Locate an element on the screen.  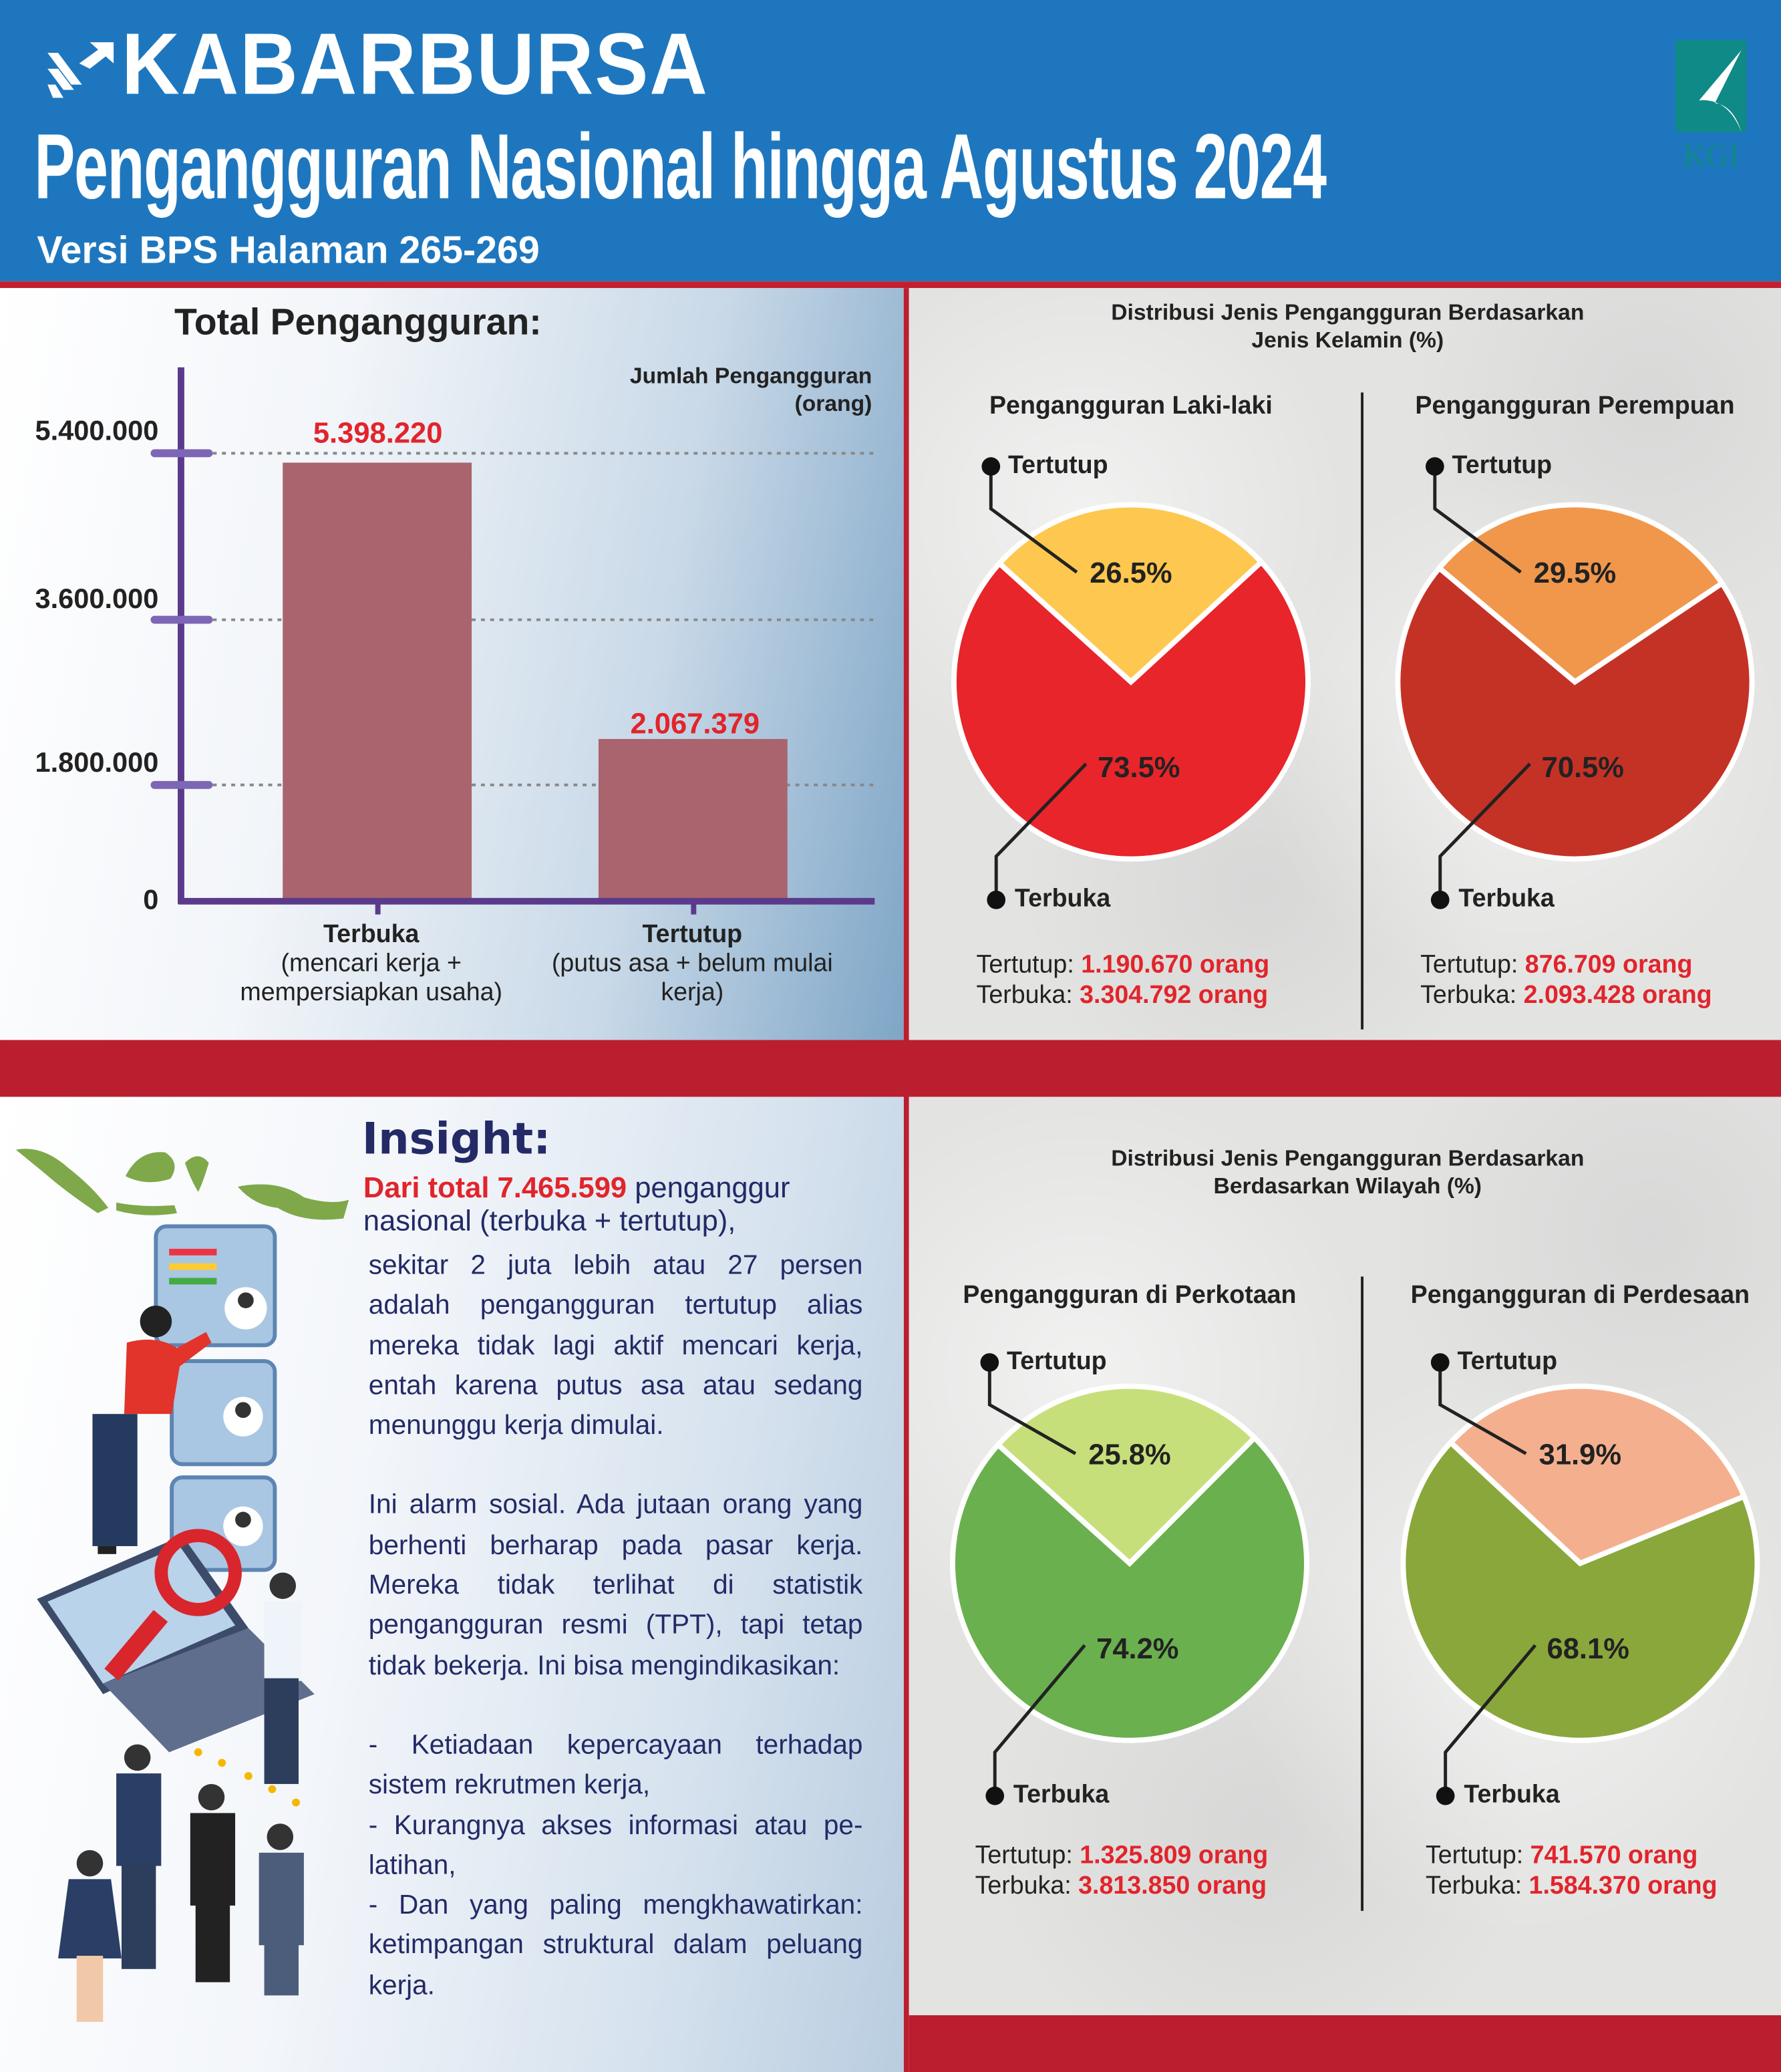
count-terbuka: Terbuka: 3.813.850 orang is located at coordinates (1121, 1886).